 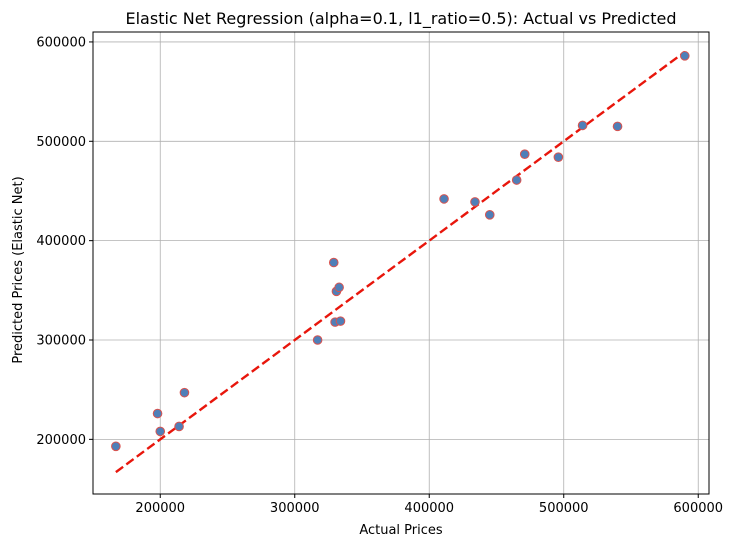 I want to click on y-tick-label: 300000, so click(x=61, y=341).